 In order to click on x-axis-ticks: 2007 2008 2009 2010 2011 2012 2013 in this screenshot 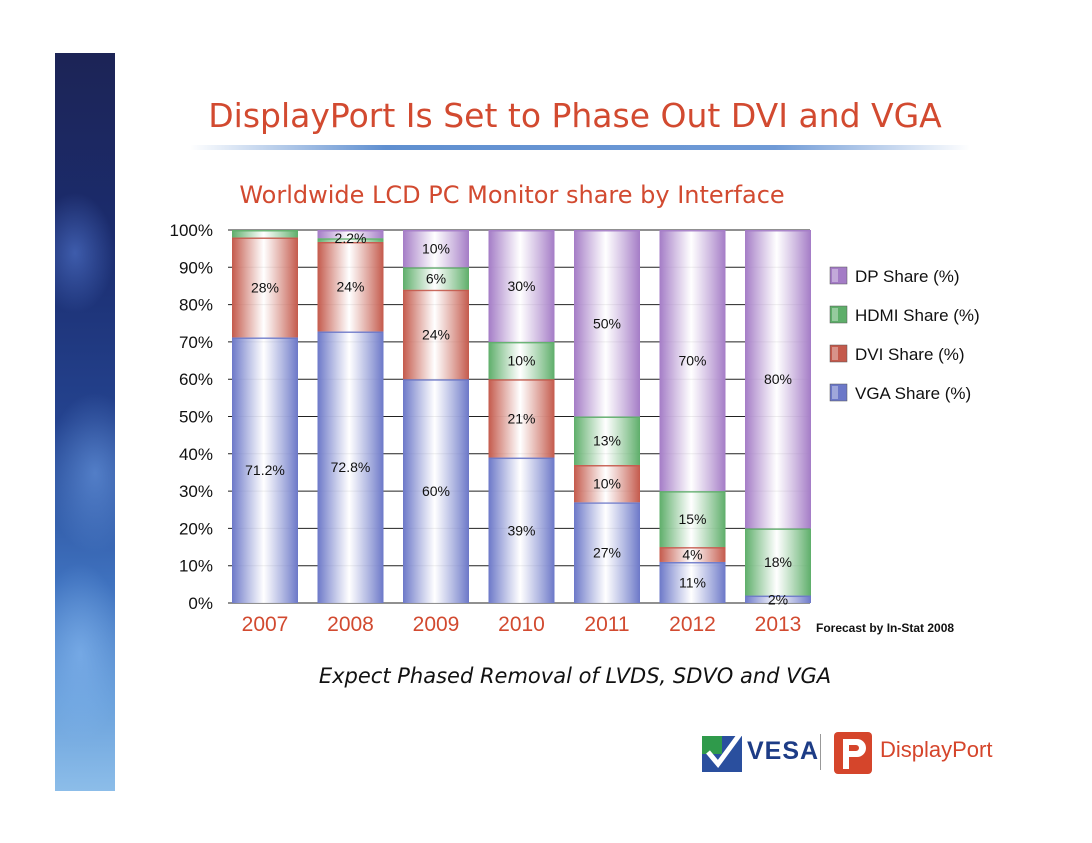, I will do `click(522, 624)`.